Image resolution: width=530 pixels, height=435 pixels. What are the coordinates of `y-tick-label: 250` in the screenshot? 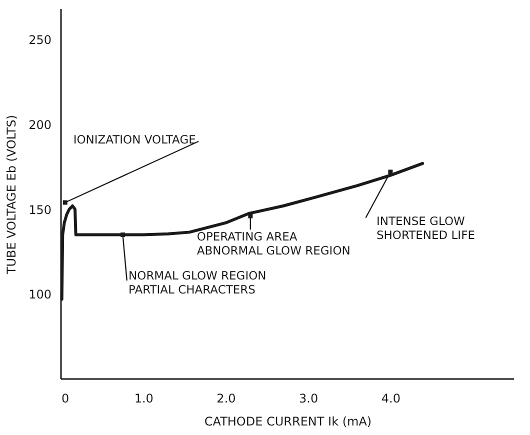 It's located at (40, 40).